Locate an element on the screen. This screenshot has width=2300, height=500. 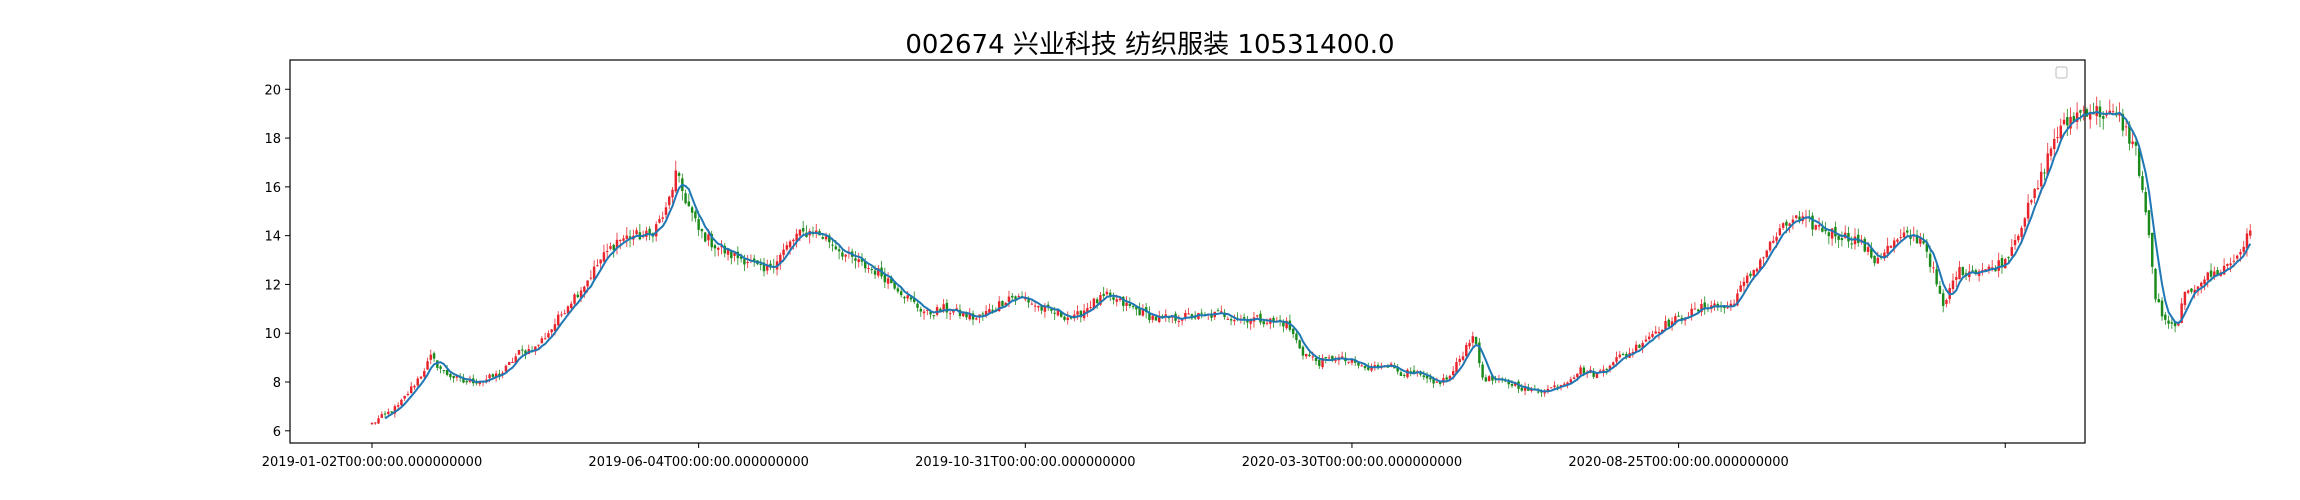
y-tick-label: 20 is located at coordinates (272, 90).